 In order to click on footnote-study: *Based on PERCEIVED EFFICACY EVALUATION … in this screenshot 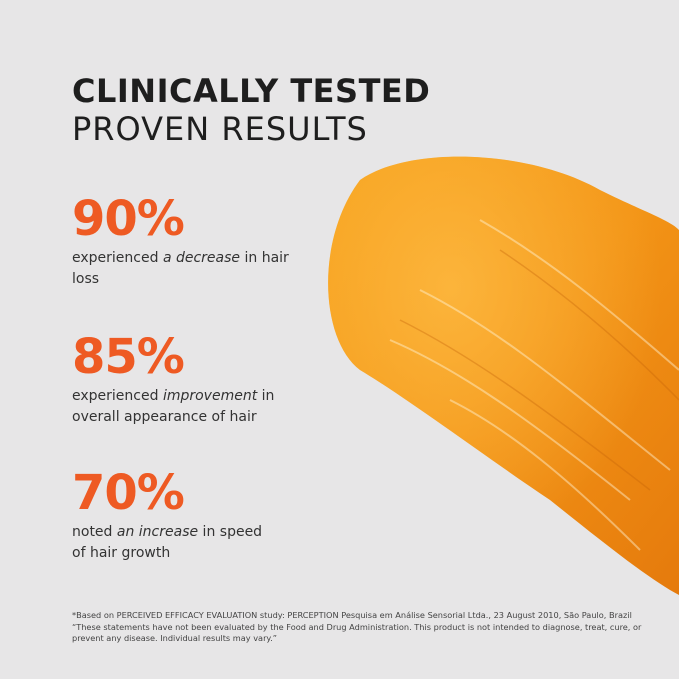, I will do `click(352, 615)`.